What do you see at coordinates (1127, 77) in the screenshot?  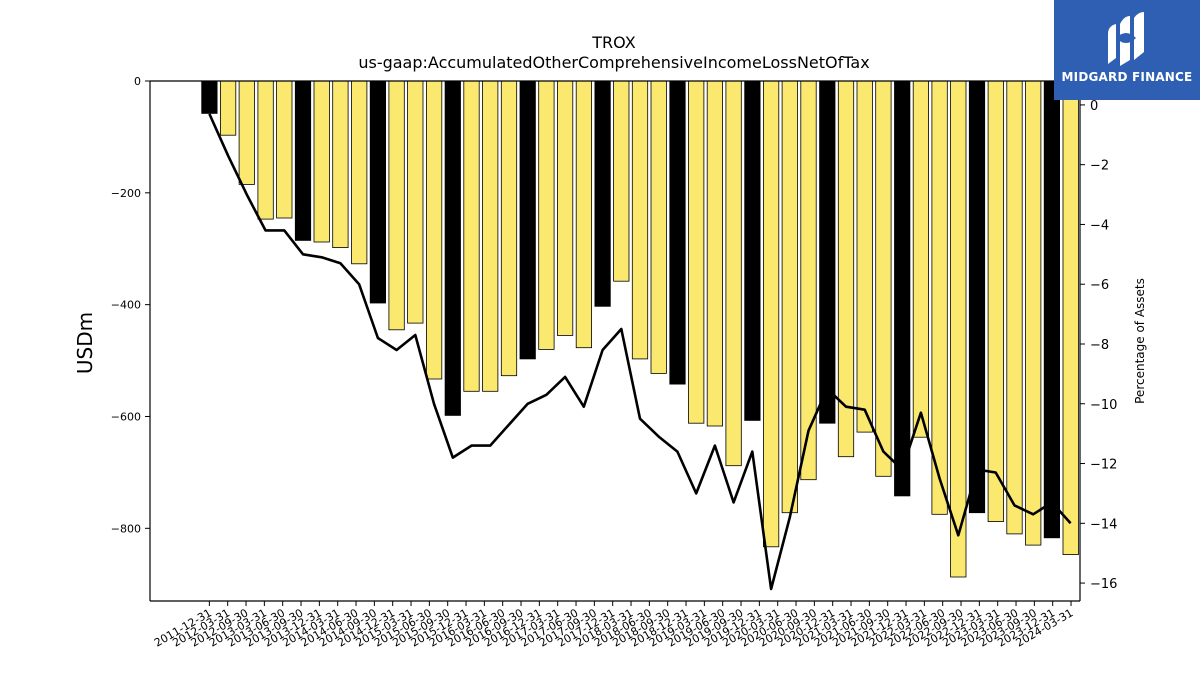 I see `logo-name: MIDGARD FINANCE` at bounding box center [1127, 77].